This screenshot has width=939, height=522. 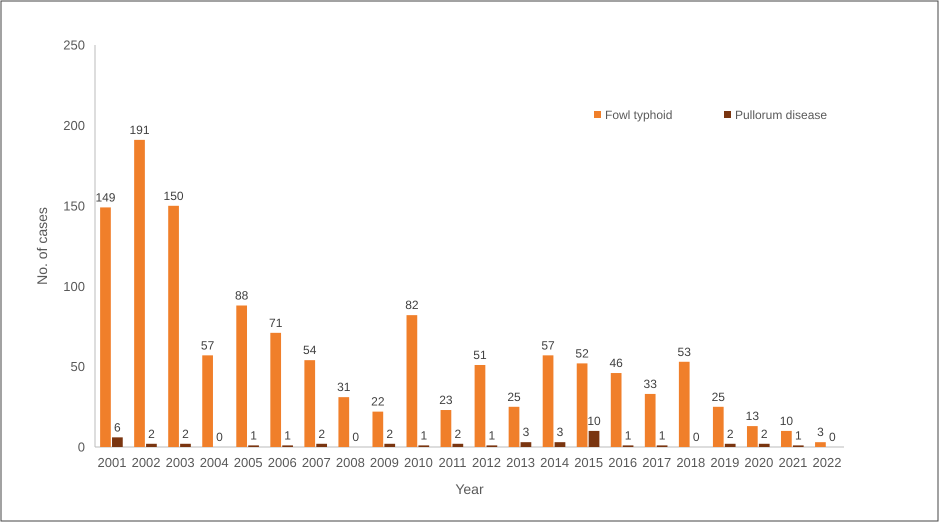 What do you see at coordinates (691, 462) in the screenshot?
I see `x-tick-label: 2018` at bounding box center [691, 462].